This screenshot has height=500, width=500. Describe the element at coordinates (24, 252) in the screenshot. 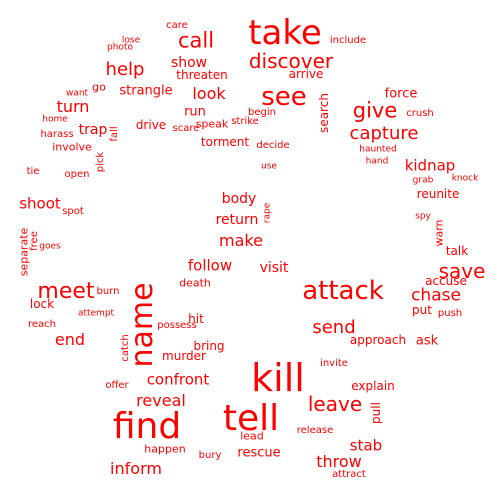

I see `word-separate: separate` at that location.